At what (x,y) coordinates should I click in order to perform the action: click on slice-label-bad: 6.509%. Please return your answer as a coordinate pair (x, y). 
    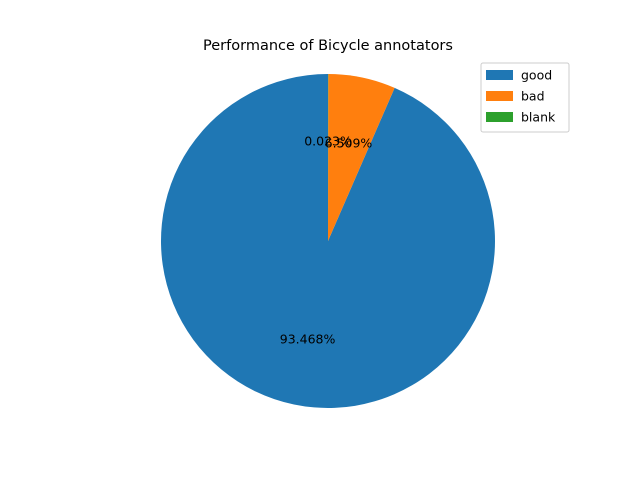
    Looking at the image, I should click on (349, 142).